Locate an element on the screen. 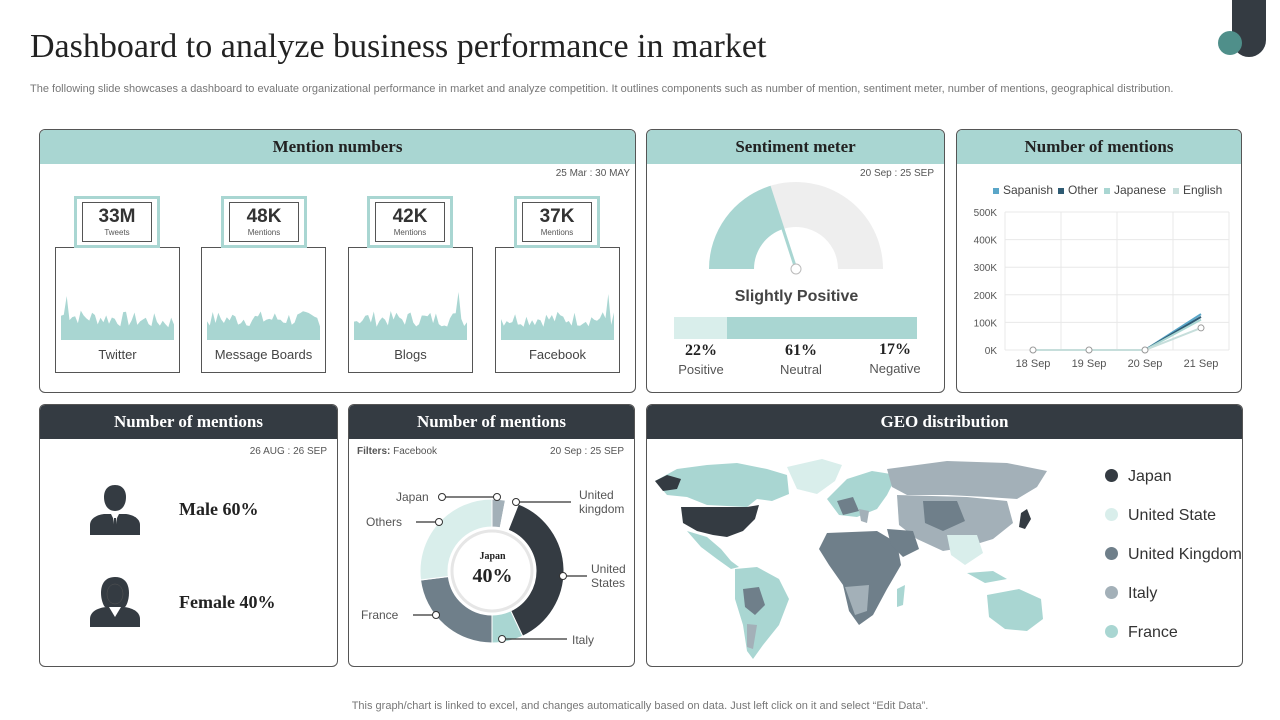  sentiment-neutral: 61% Neutral is located at coordinates (801, 359).